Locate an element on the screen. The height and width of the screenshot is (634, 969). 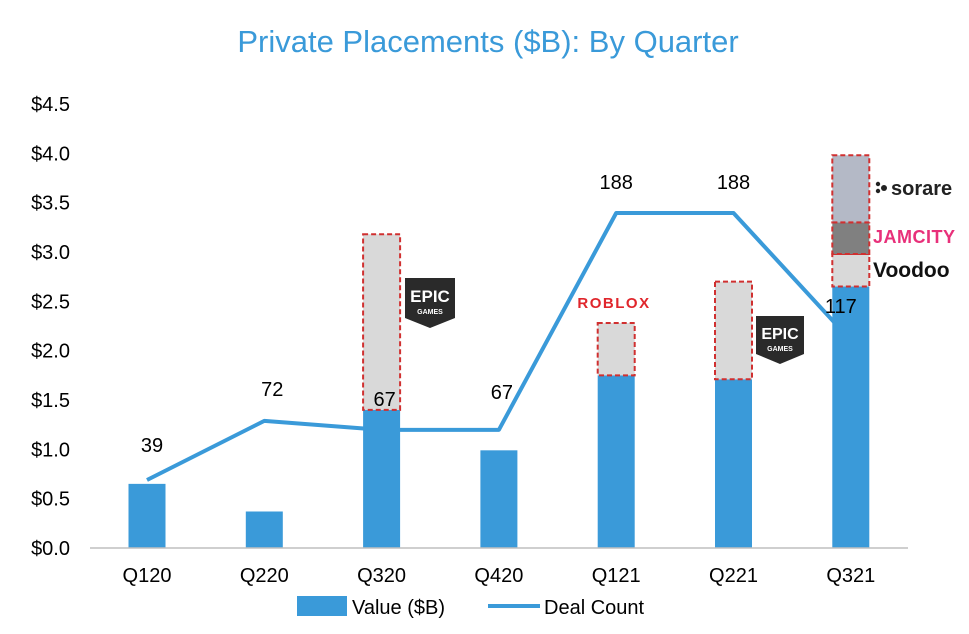
jamcity-logo: JAMCITY is located at coordinates (914, 237).